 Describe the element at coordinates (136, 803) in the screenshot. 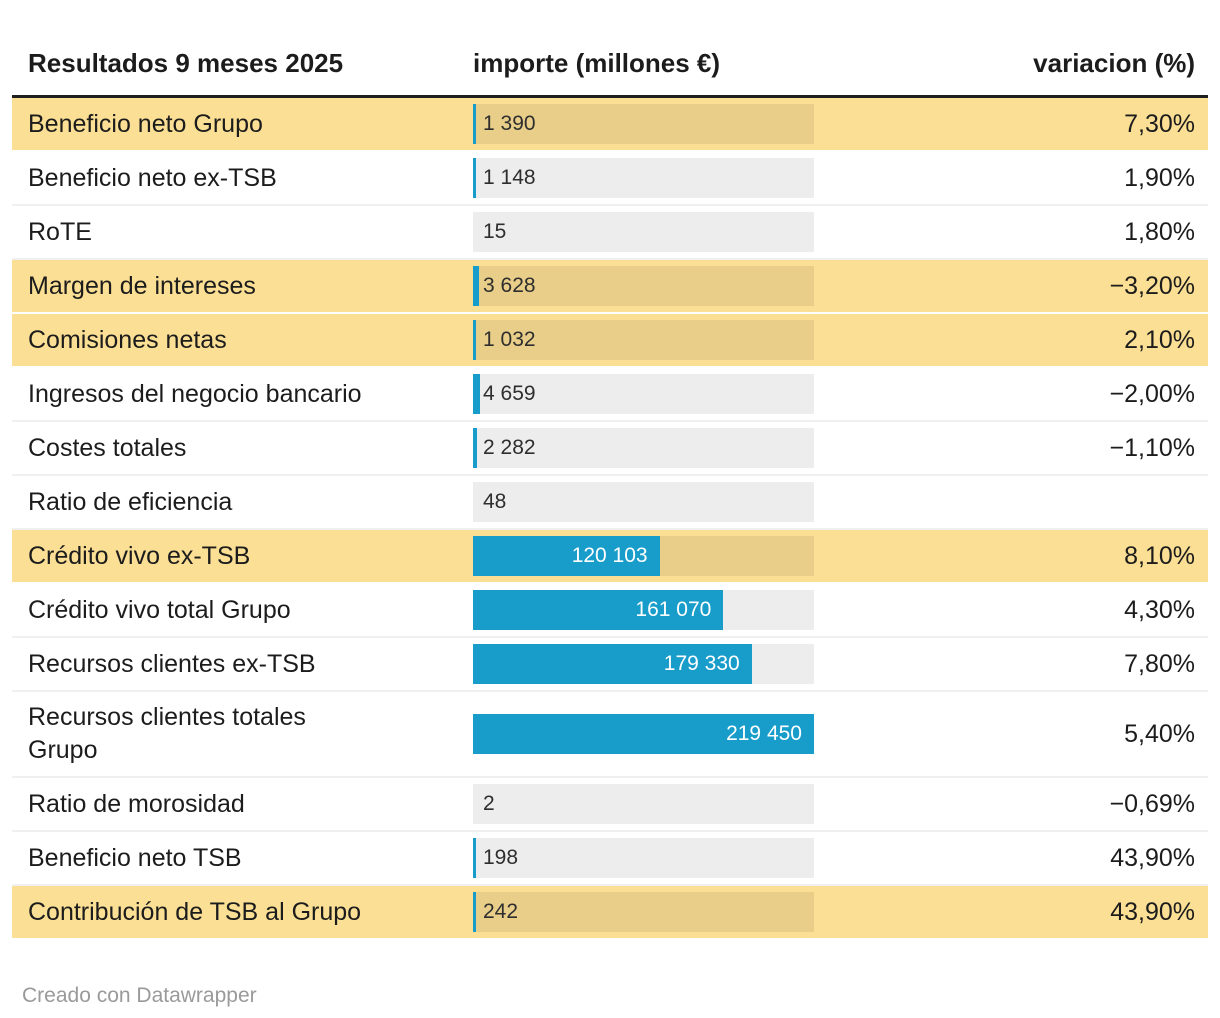

I see `row-label: Ratio de morosidad` at that location.